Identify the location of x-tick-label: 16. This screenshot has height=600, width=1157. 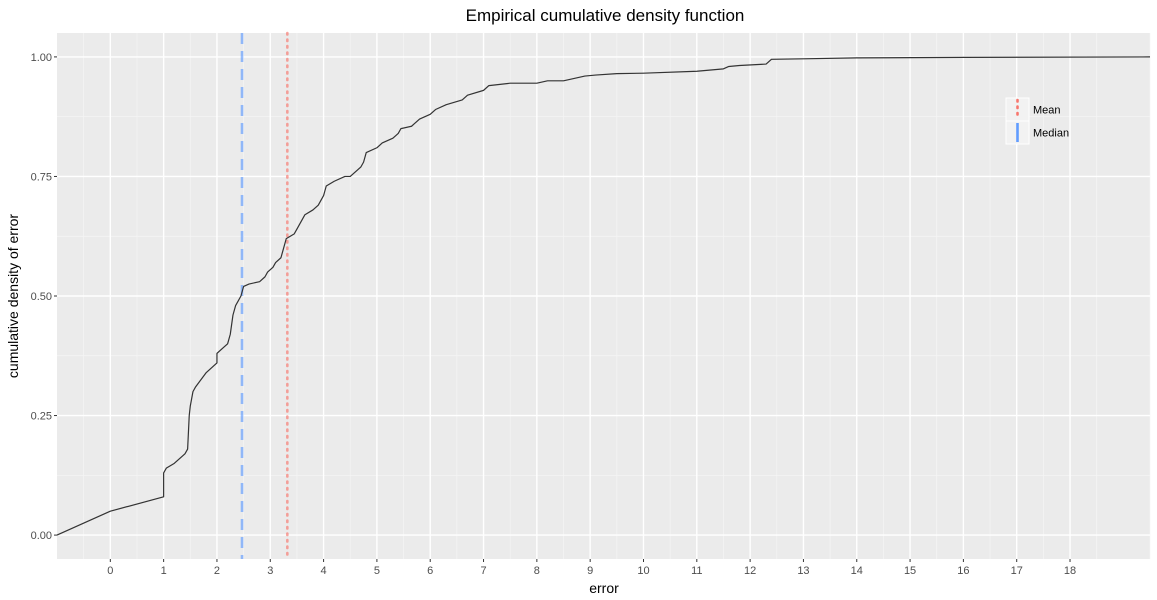
(963, 571).